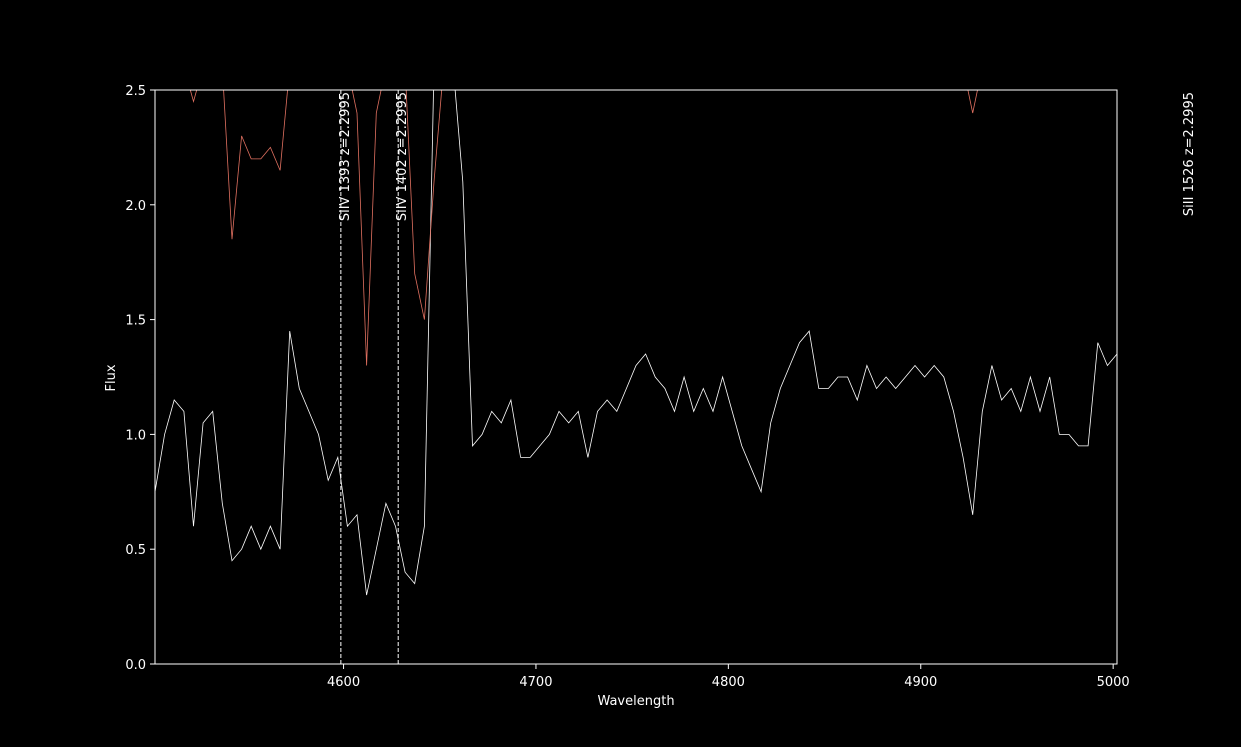  What do you see at coordinates (535, 682) in the screenshot?
I see `x-tick-label: 4700` at bounding box center [535, 682].